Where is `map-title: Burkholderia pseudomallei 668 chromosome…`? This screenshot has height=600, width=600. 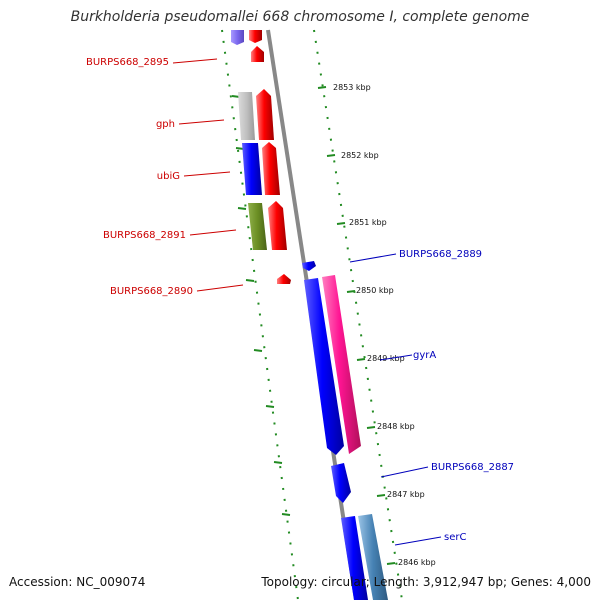
map-title: Burkholderia pseudomallei 668 chromosome… is located at coordinates (300, 17).